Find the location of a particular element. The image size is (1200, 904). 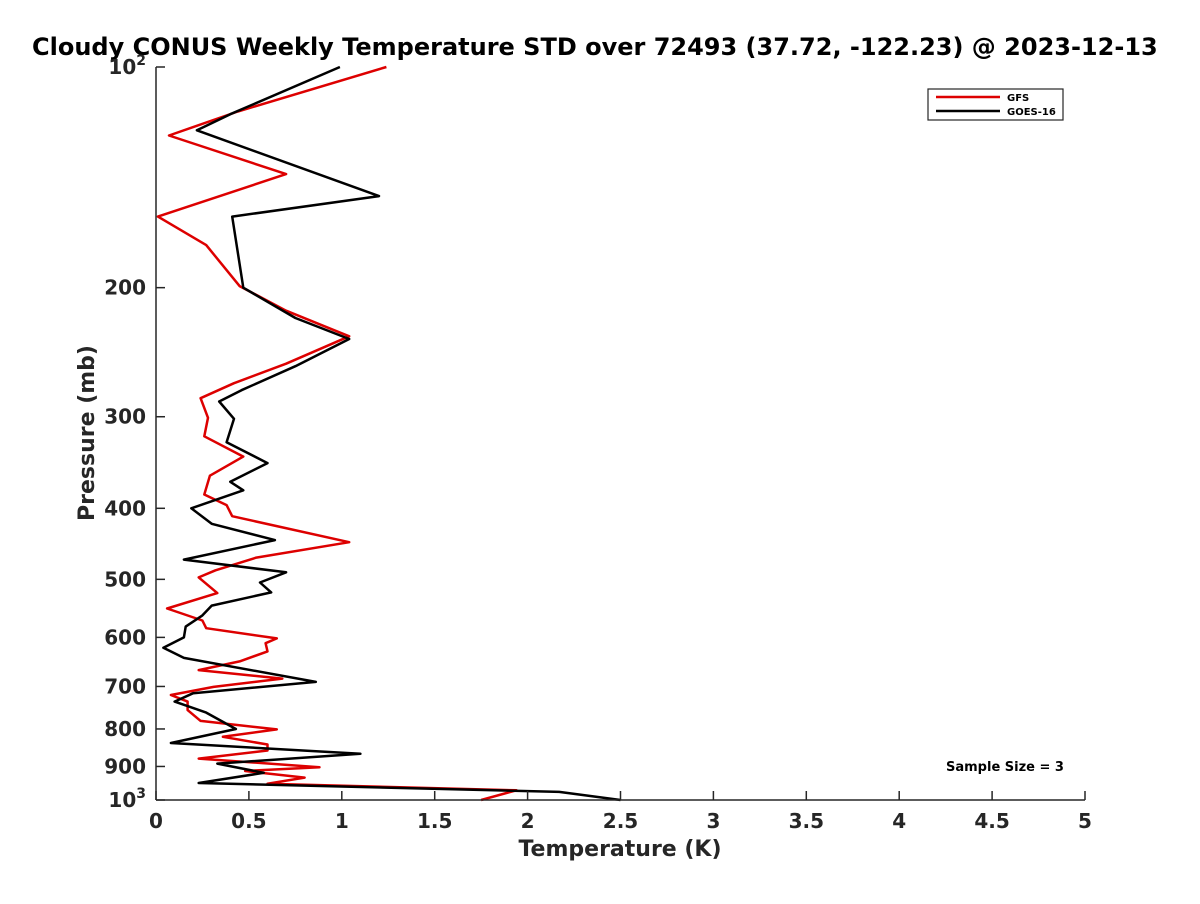

x-tick-label: 2.5 is located at coordinates (620, 821).